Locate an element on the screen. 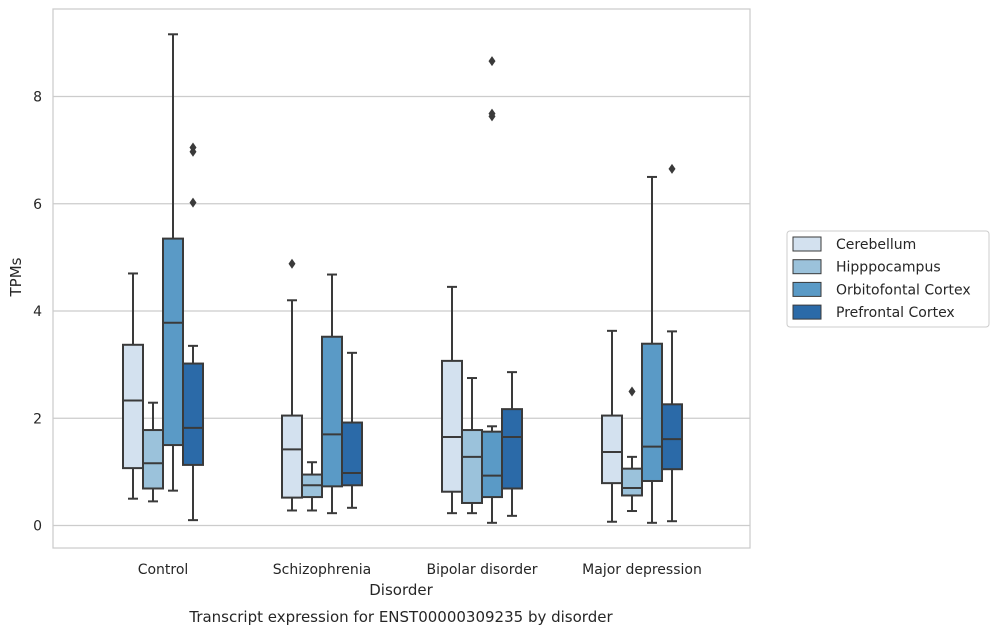 This screenshot has height=634, width=999. x-tick-label: Major depression is located at coordinates (642, 570).